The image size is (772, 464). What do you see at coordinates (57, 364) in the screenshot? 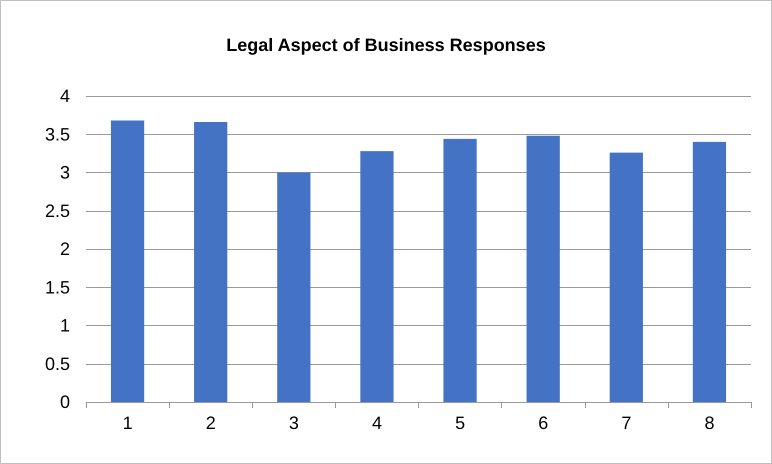
I see `y-tick-label: 0.5` at bounding box center [57, 364].